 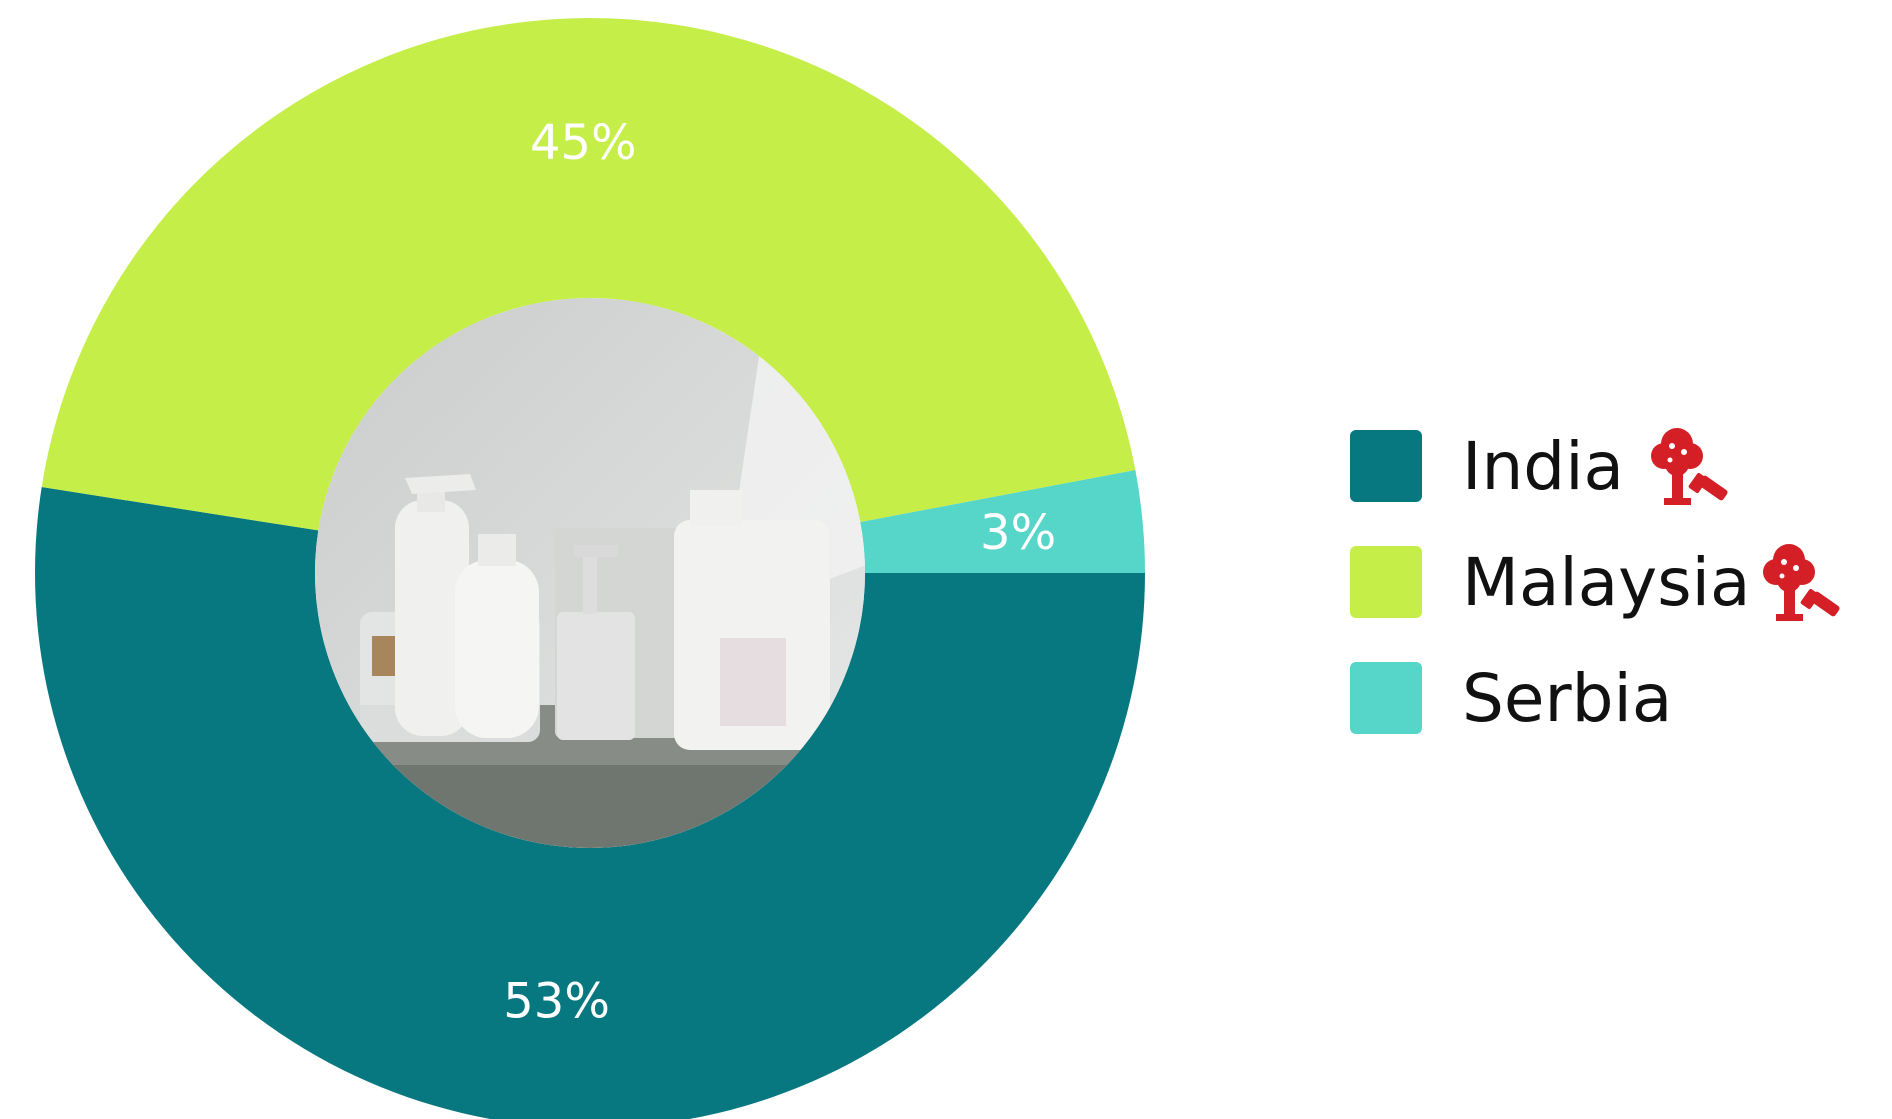 What do you see at coordinates (1606, 582) in the screenshot?
I see `legend-label-malaysia: Malaysia` at bounding box center [1606, 582].